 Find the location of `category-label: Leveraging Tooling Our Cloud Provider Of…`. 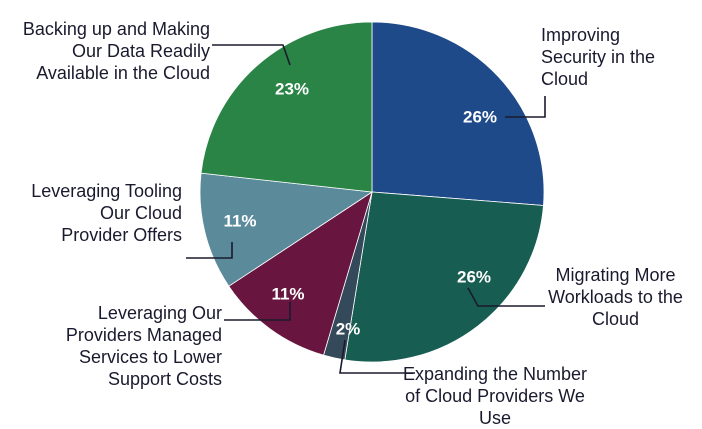

category-label: Leveraging Tooling Our Cloud Provider Of… is located at coordinates (106, 213).